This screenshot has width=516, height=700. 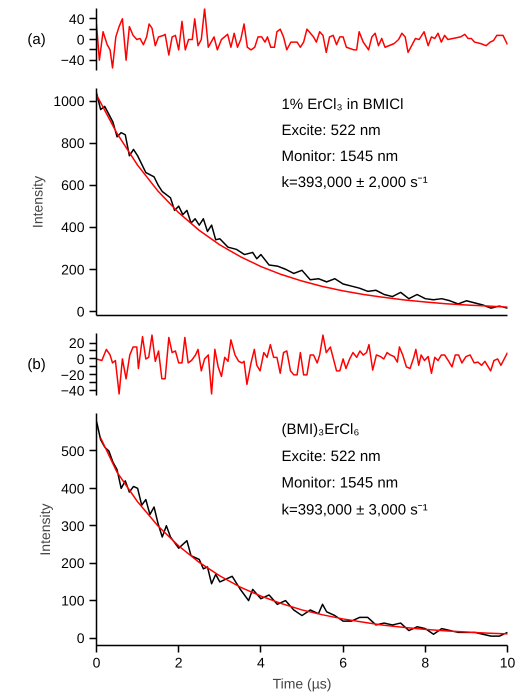 What do you see at coordinates (320, 429) in the screenshot?
I see `annotation: (BMI)₃ErCl₆` at bounding box center [320, 429].